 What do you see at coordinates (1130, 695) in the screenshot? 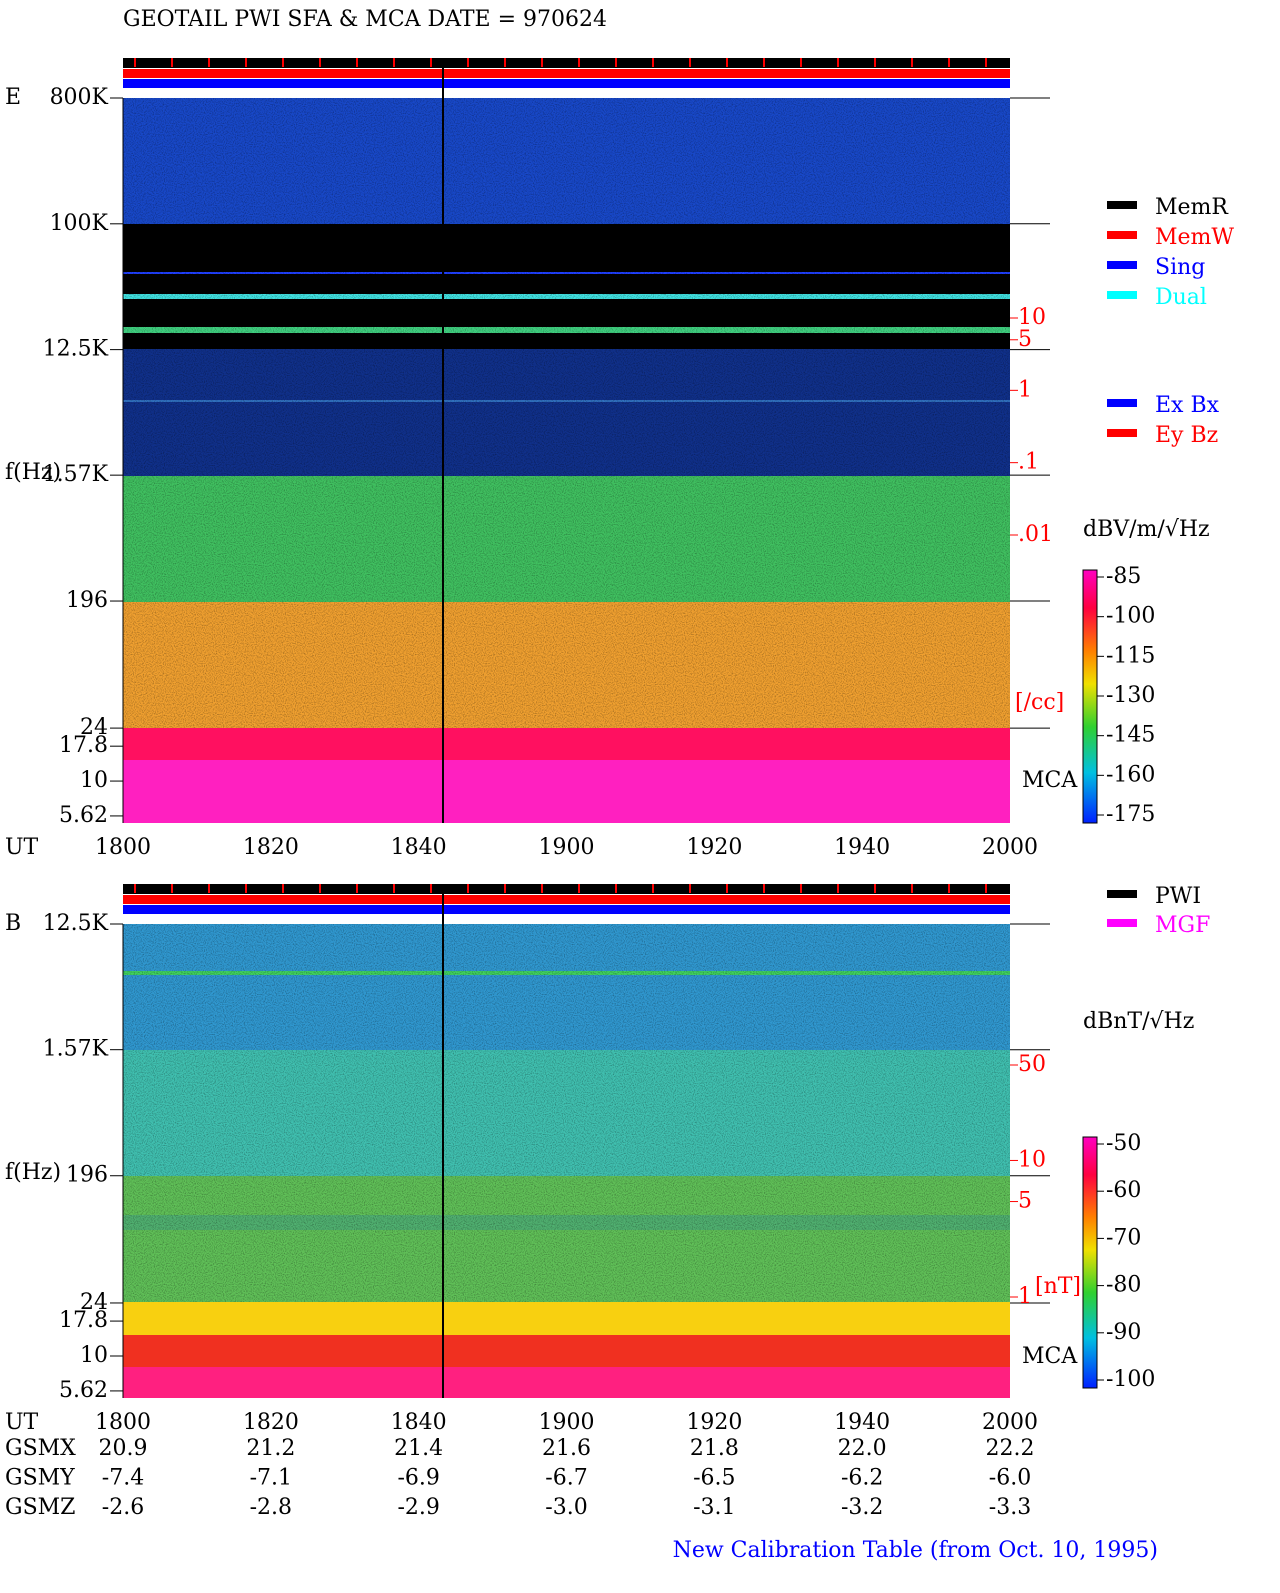
I see `colorbar-tick-label: -130` at bounding box center [1130, 695].